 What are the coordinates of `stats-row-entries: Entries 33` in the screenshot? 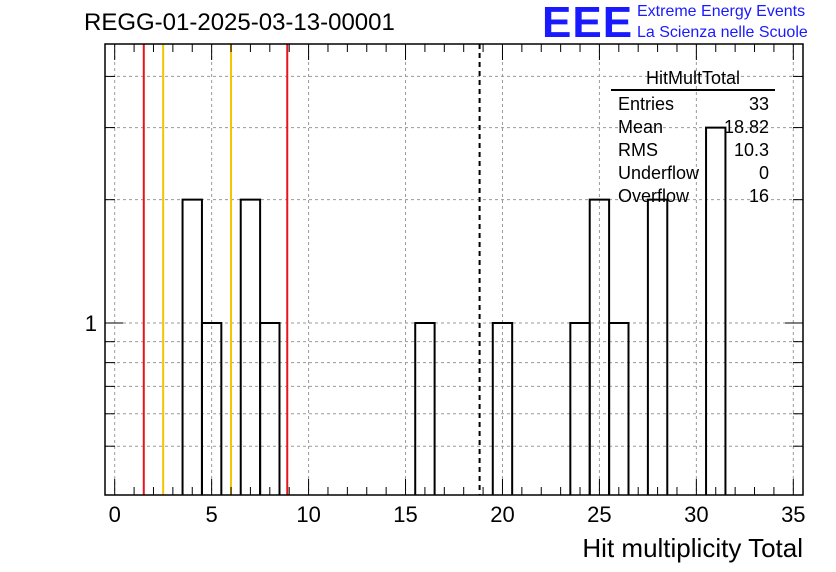 It's located at (693, 104).